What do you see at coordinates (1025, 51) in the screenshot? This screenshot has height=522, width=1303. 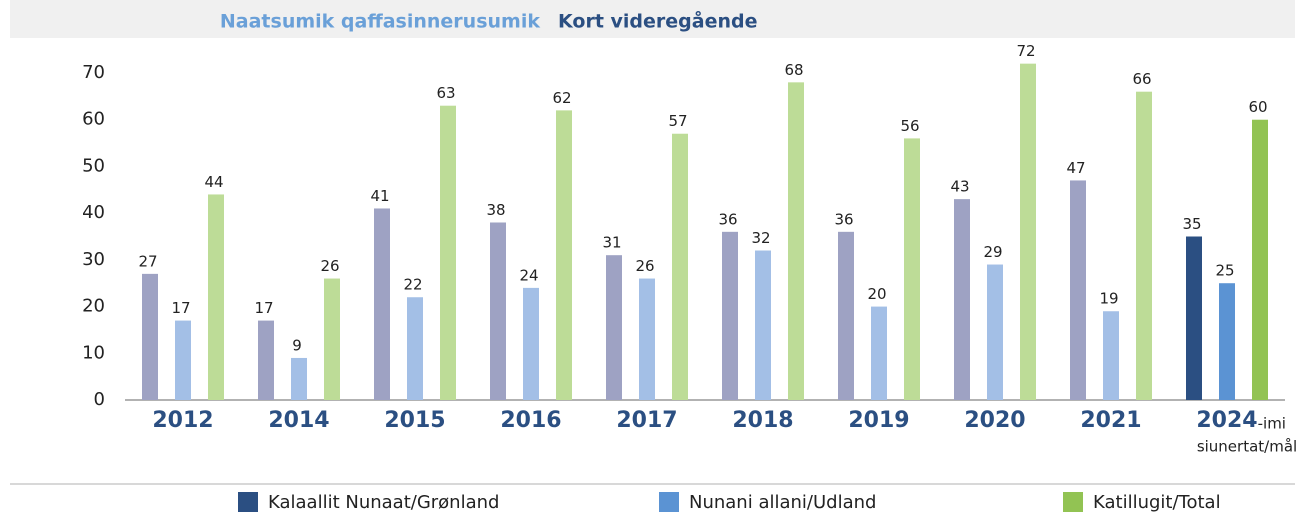 I see `value-label: 72` at bounding box center [1025, 51].